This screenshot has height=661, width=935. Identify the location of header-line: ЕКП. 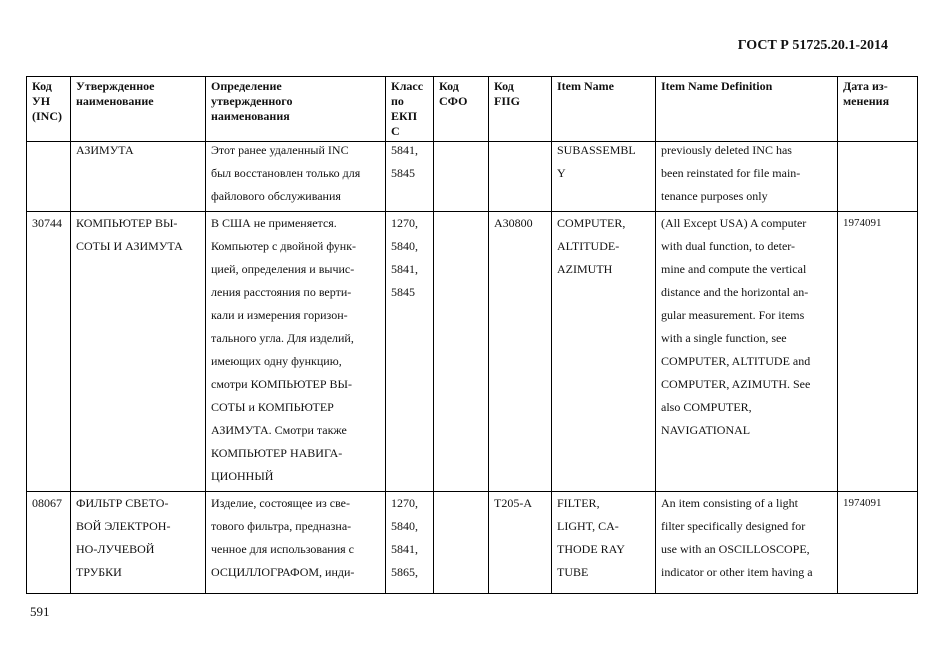
(404, 116).